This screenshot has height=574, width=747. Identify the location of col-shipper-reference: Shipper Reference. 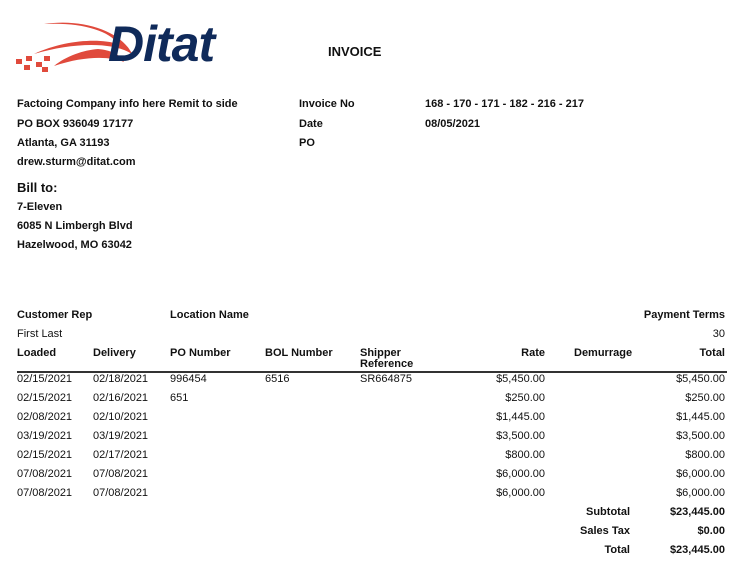
(386, 359).